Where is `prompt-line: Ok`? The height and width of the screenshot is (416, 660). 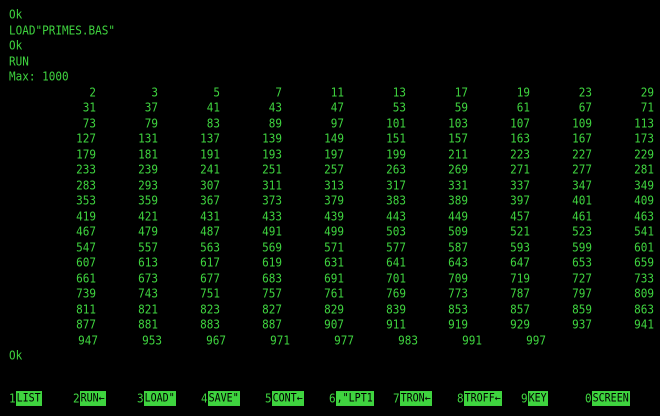
prompt-line: Ok is located at coordinates (331, 356).